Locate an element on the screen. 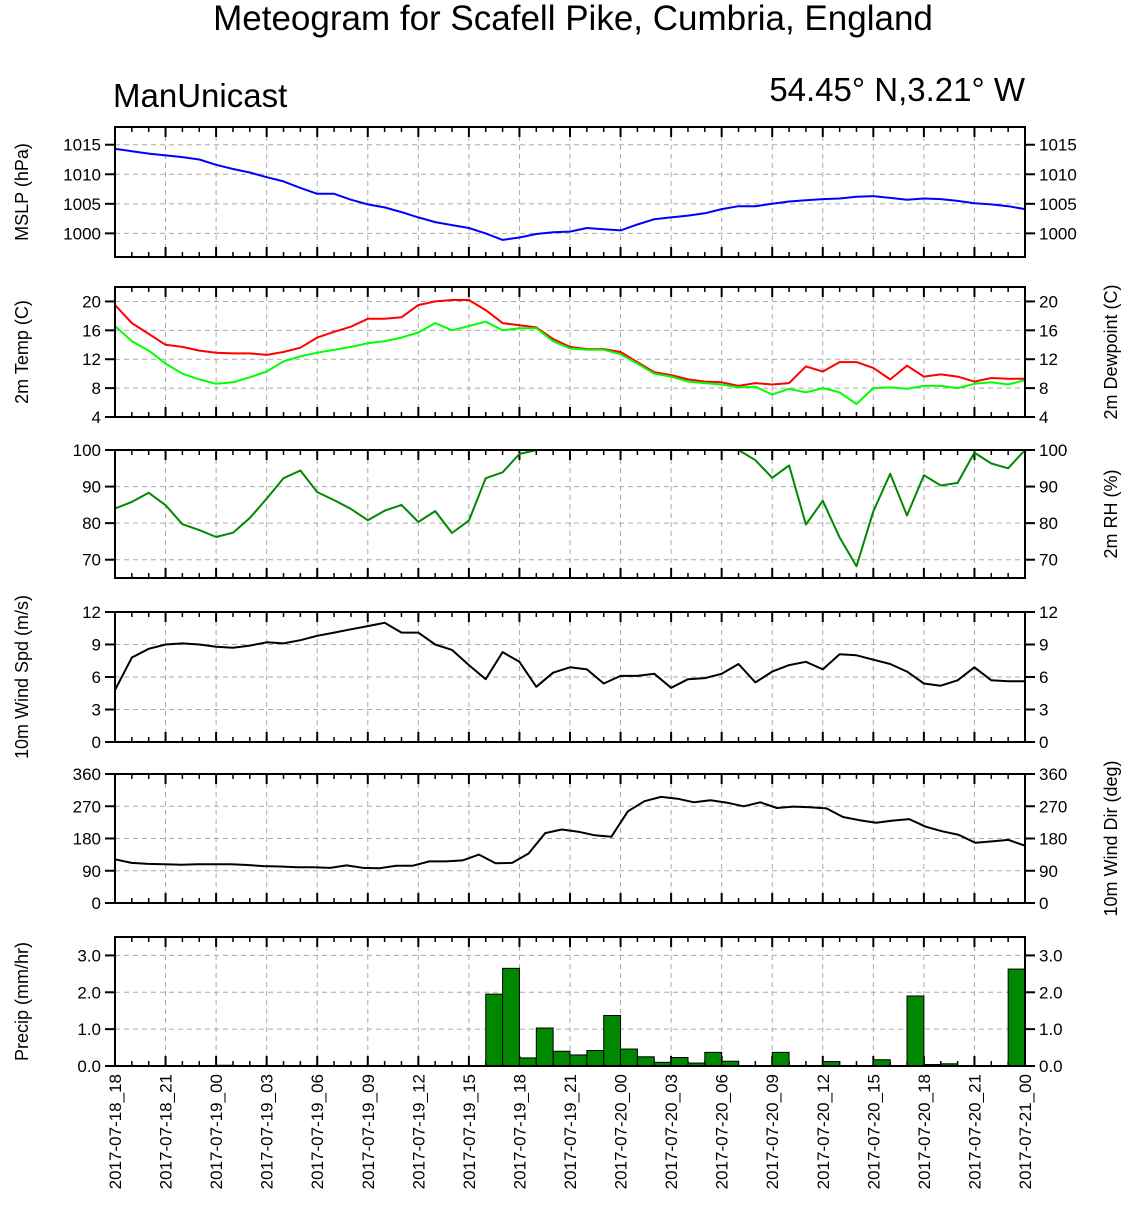  y-tick-label-right: 100 is located at coordinates (1053, 450).